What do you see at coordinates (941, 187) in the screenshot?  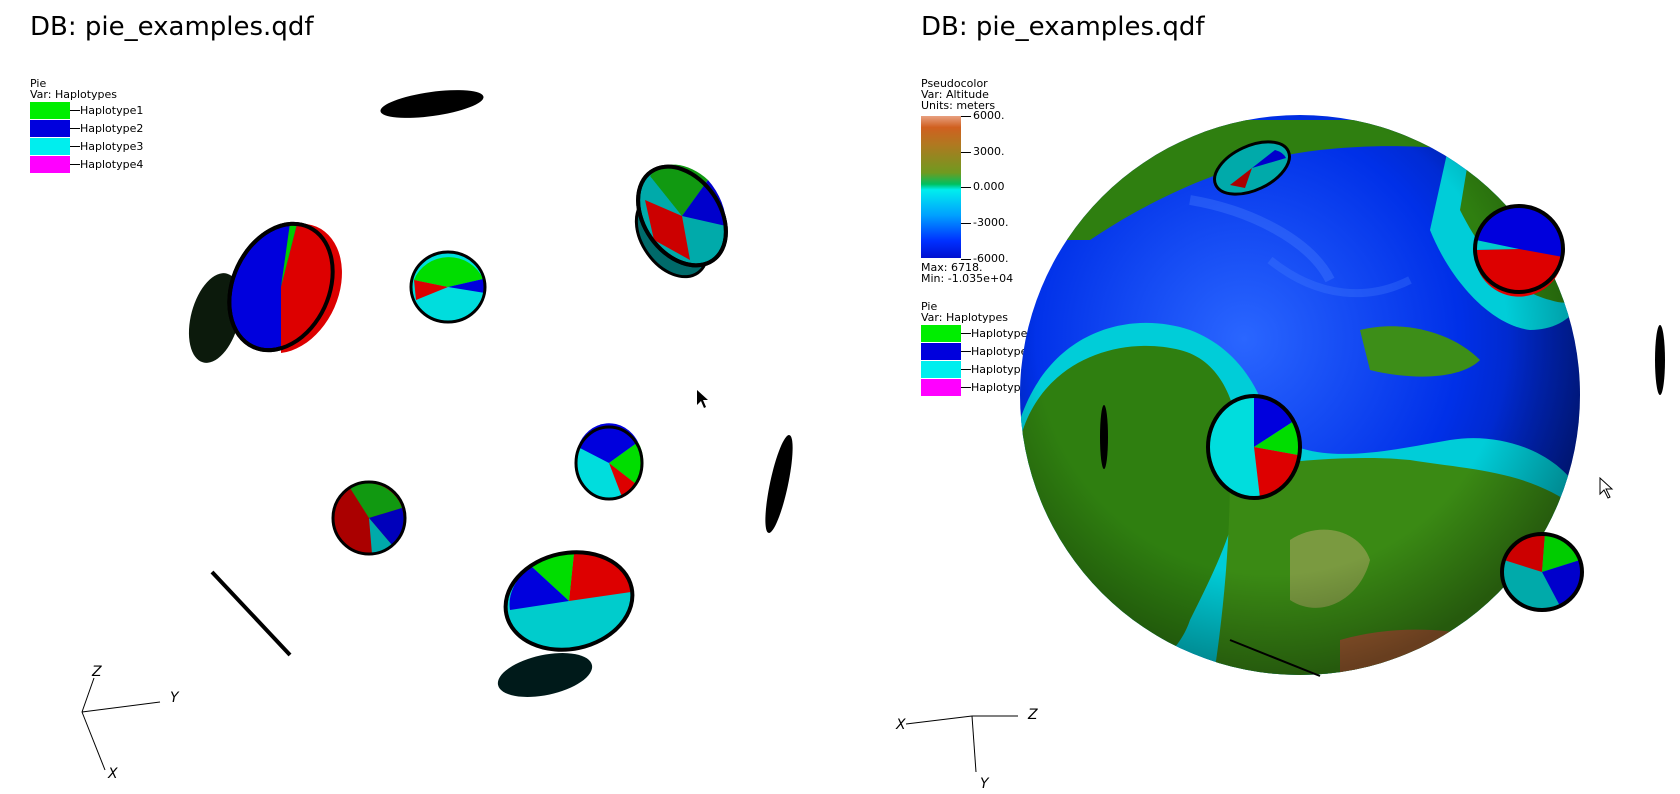 I see `colorbar` at bounding box center [941, 187].